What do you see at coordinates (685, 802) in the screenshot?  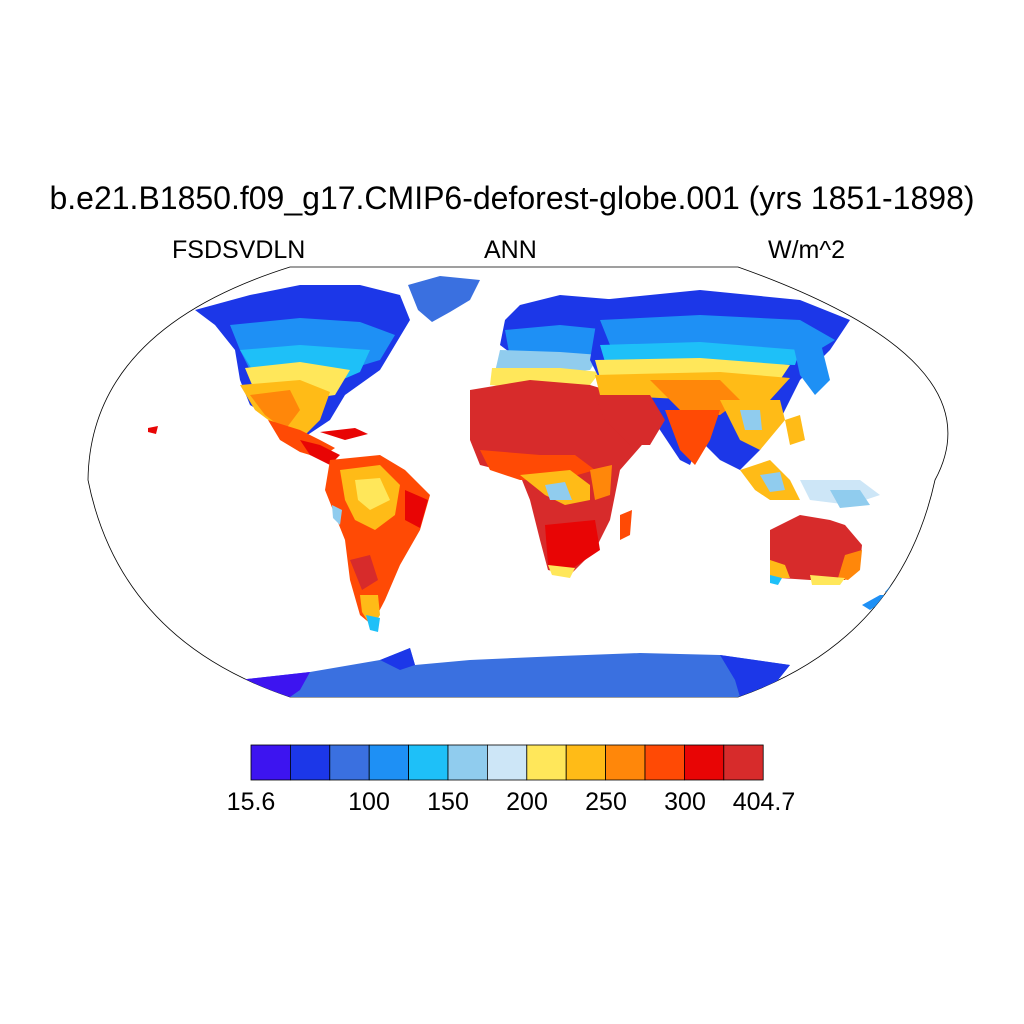 I see `colorbar-label: 300` at bounding box center [685, 802].